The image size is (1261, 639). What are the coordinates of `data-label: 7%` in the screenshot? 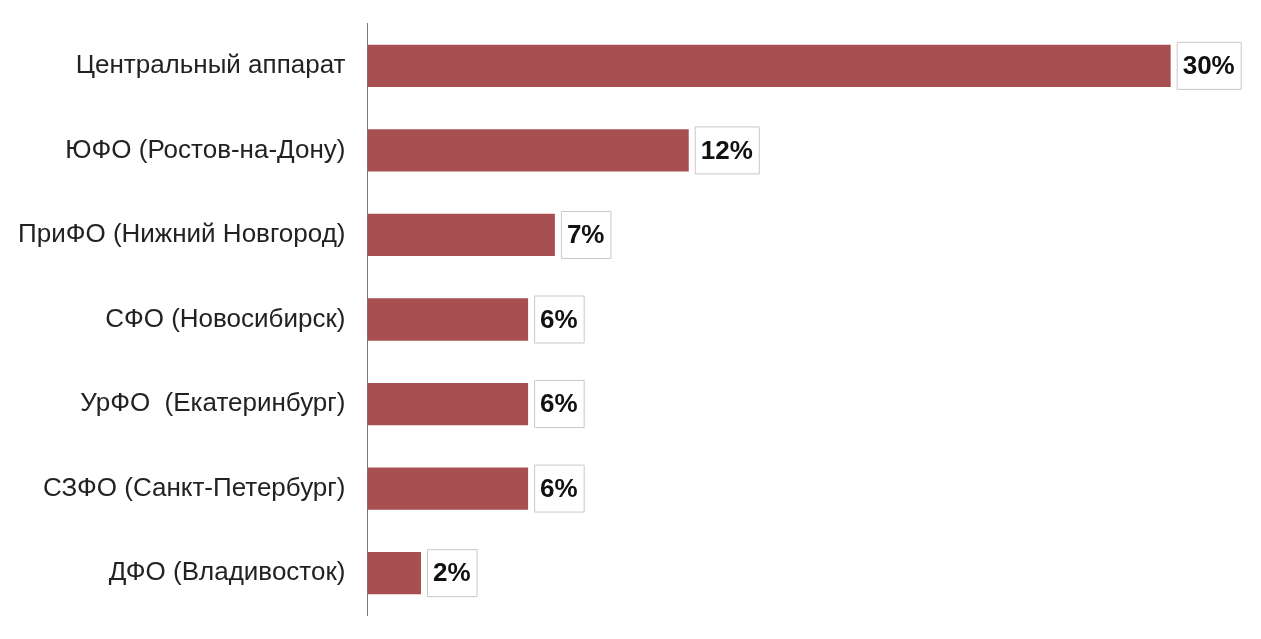 It's located at (585, 234).